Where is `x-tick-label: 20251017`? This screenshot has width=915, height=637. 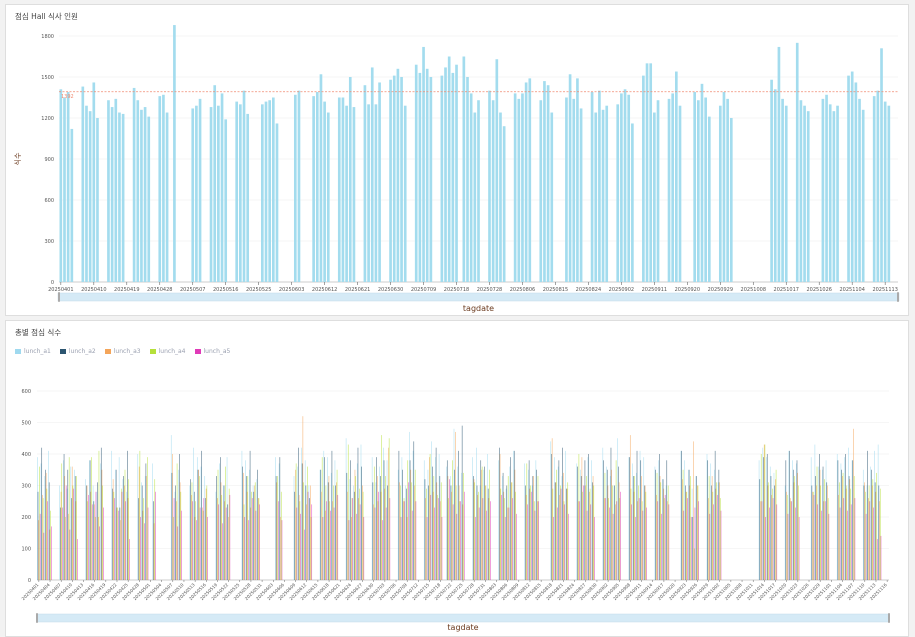
x-tick-label: 20251017 is located at coordinates (786, 290).